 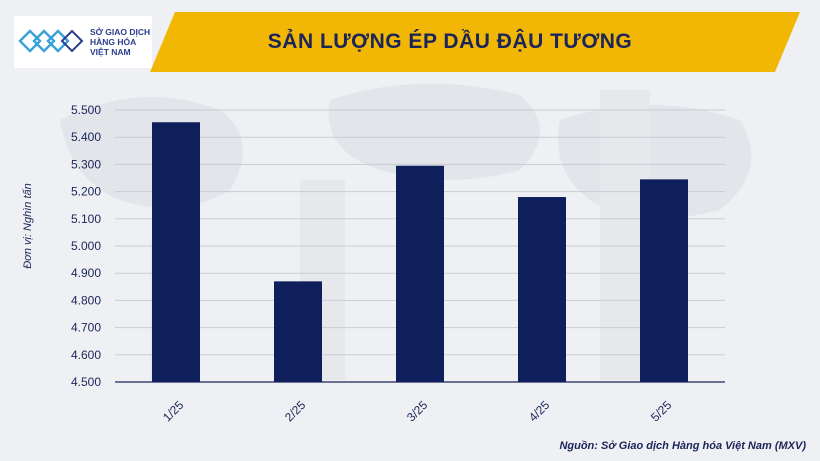 What do you see at coordinates (86, 192) in the screenshot?
I see `y-tick-label: 5.200` at bounding box center [86, 192].